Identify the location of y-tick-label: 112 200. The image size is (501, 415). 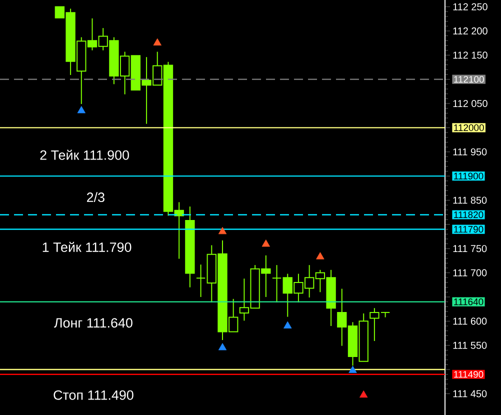
(470, 30).